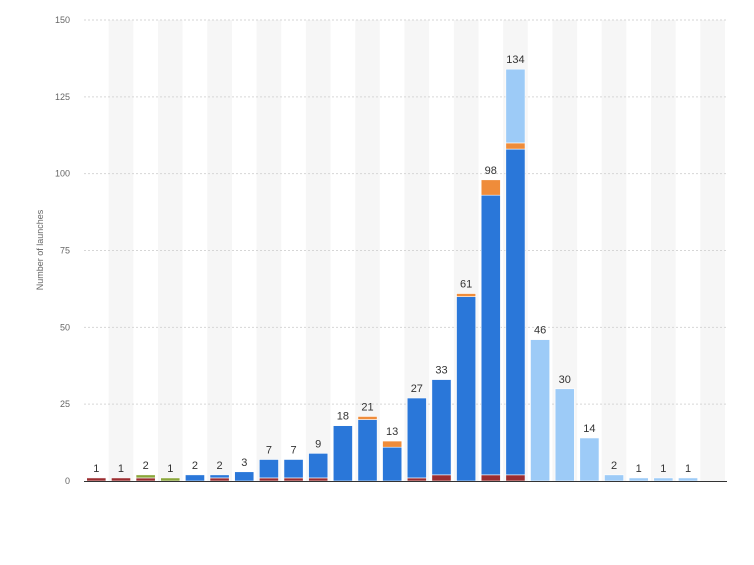 The height and width of the screenshot is (565, 754). I want to click on bar-total-label: 9, so click(318, 444).